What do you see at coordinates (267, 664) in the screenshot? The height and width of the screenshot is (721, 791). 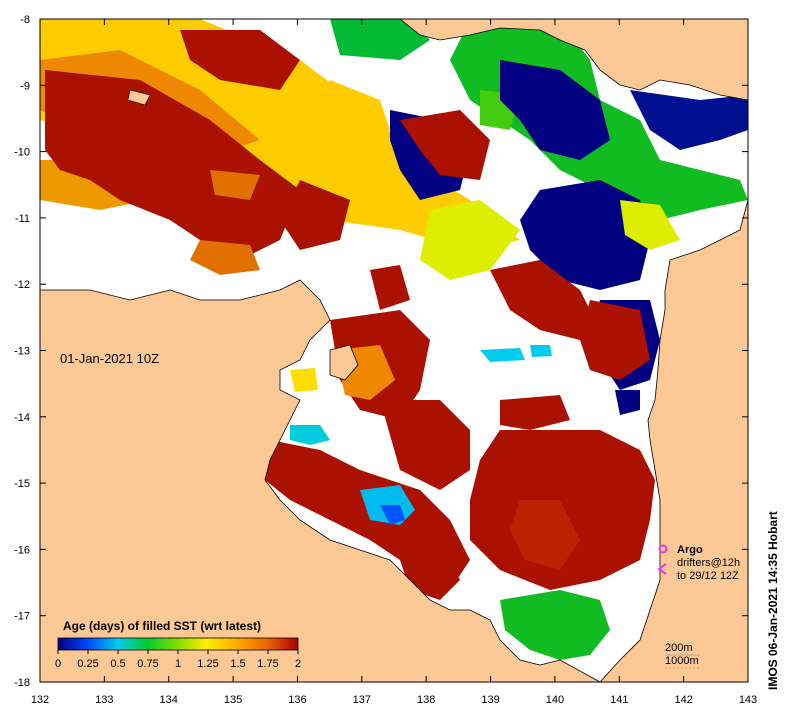 I see `colorbar-tick-label: 1.75` at bounding box center [267, 664].